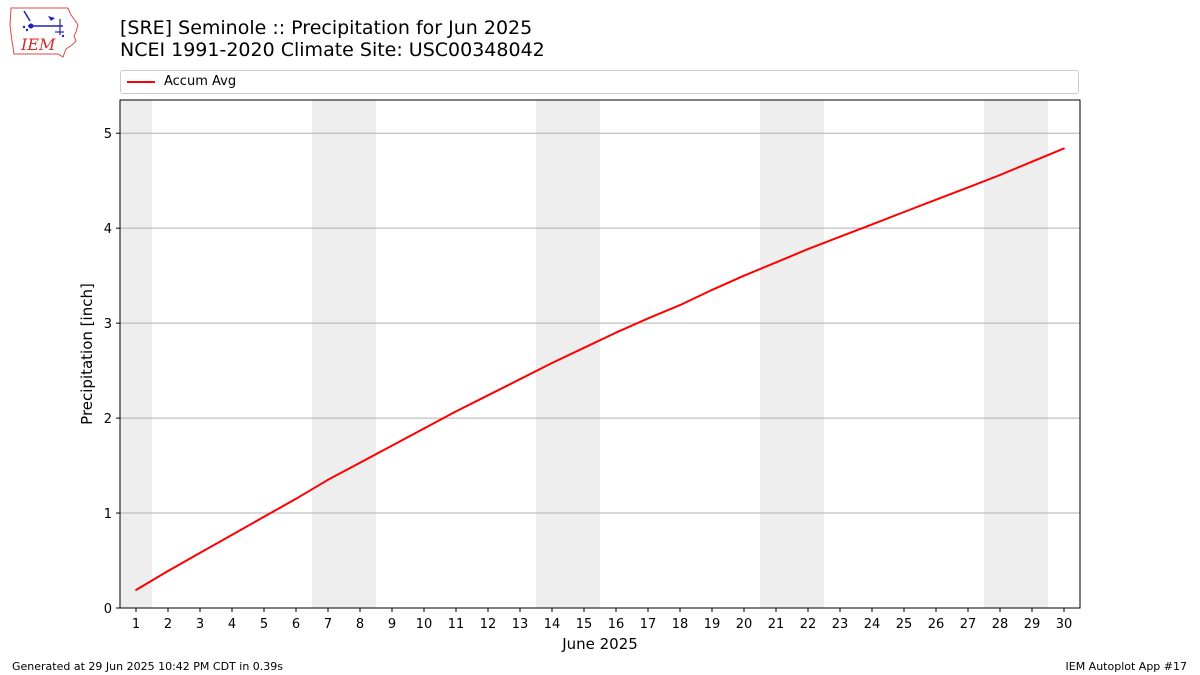 The image size is (1200, 675). What do you see at coordinates (599, 644) in the screenshot?
I see `x-axis-label: June 2025` at bounding box center [599, 644].